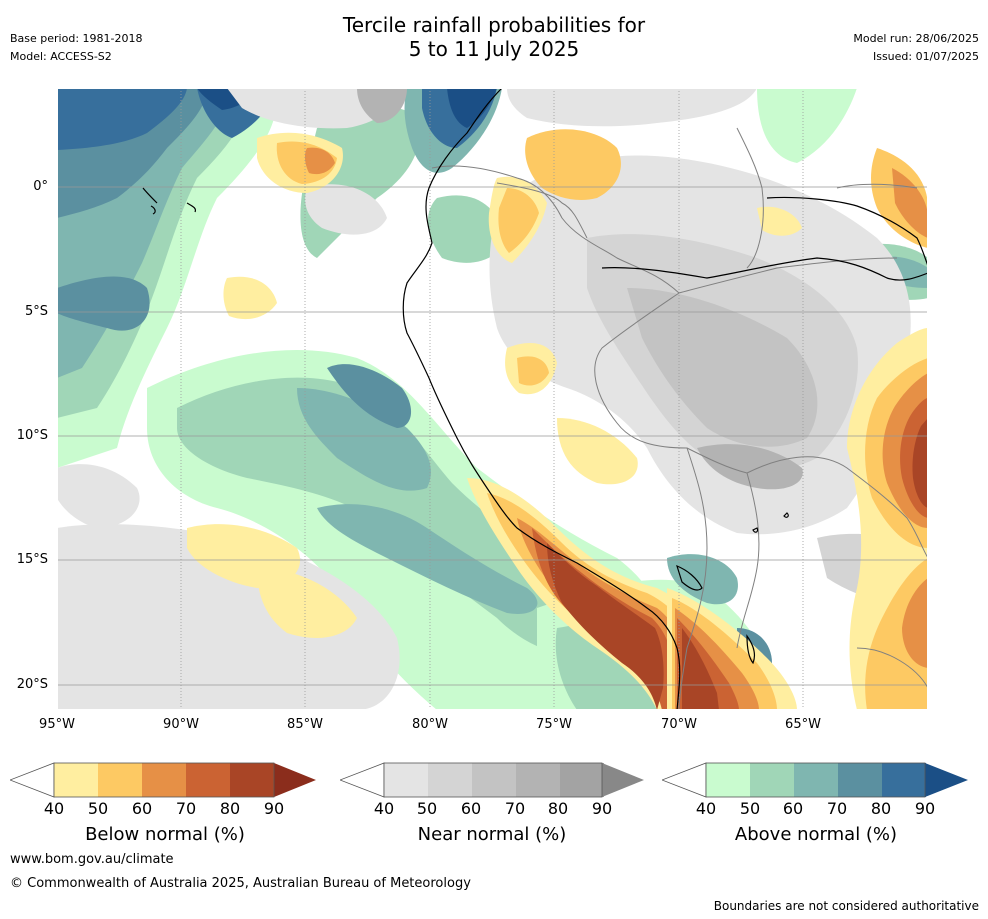  What do you see at coordinates (750, 808) in the screenshot?
I see `above-tick-50: 50` at bounding box center [750, 808].